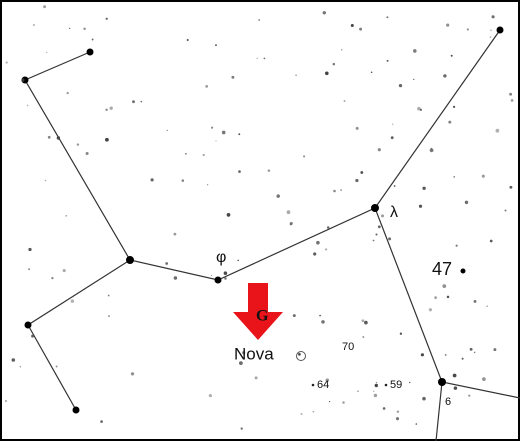 The image size is (520, 441). What do you see at coordinates (262, 316) in the screenshot?
I see `label-marker: G` at bounding box center [262, 316].